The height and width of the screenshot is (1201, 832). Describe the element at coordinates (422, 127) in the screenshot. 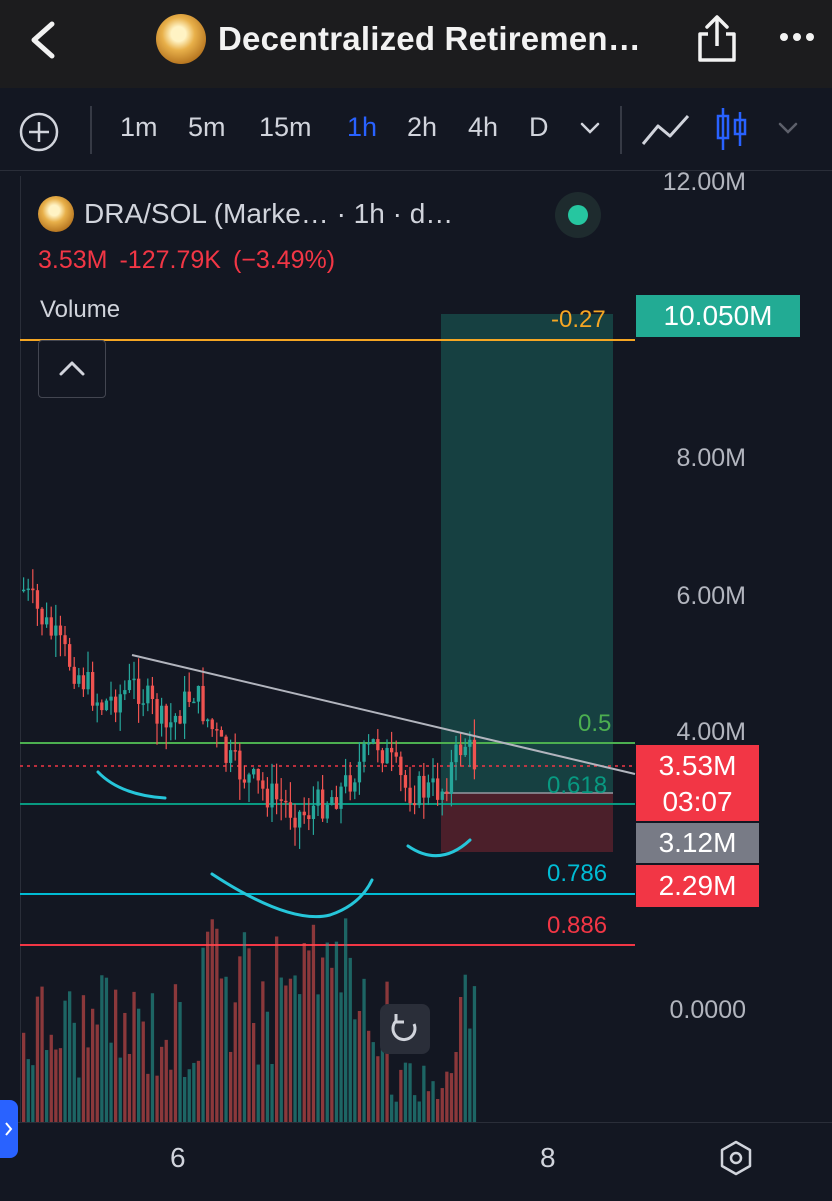

I see `timeframe-2h: 2h` at that location.